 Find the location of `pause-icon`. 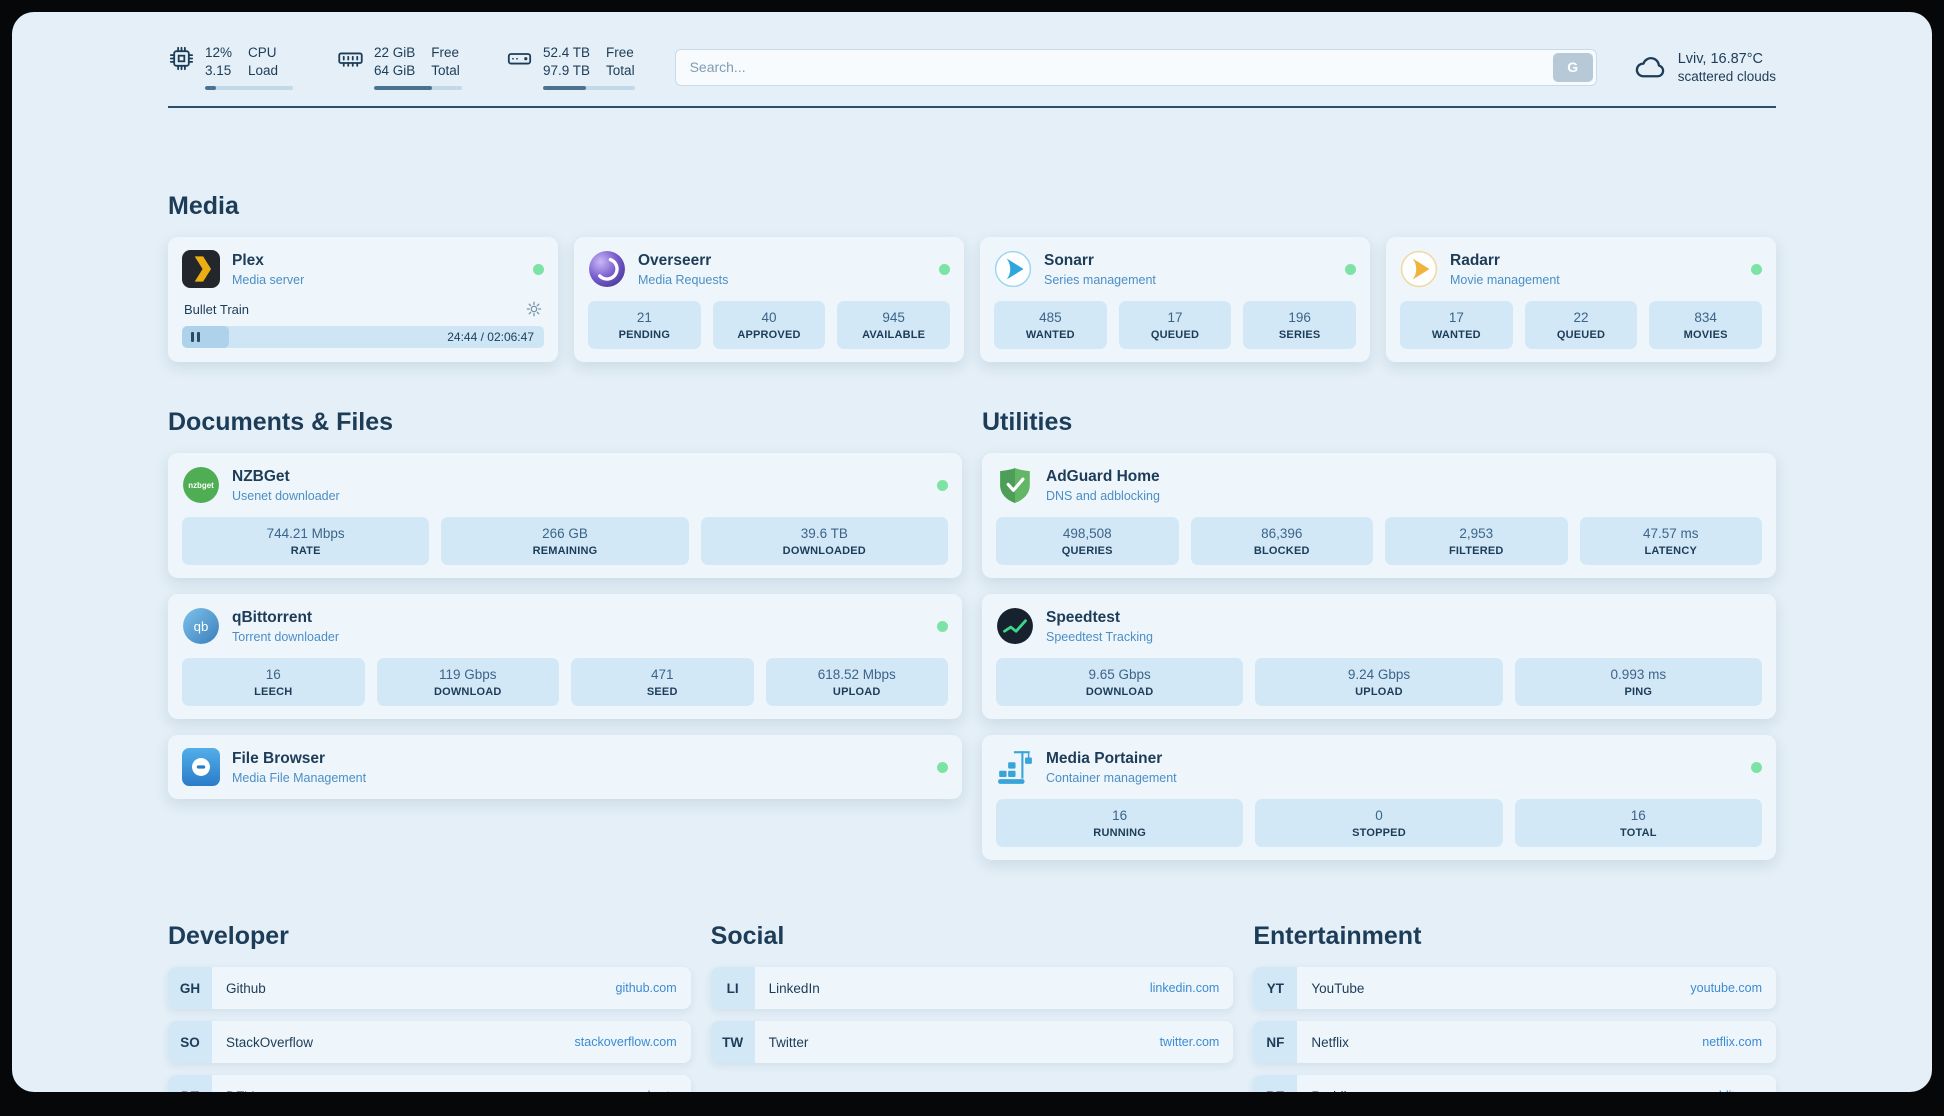

pause-icon is located at coordinates (195, 337).